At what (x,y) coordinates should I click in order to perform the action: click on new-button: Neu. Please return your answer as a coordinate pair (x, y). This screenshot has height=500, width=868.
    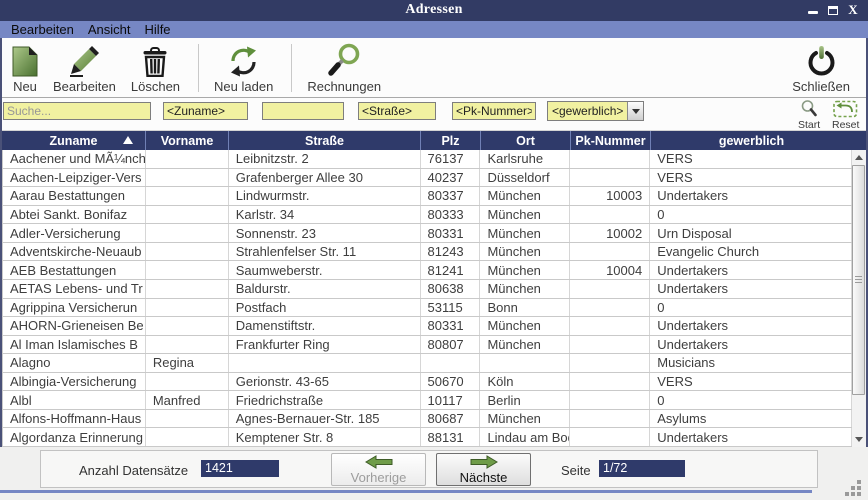
    Looking at the image, I should click on (25, 68).